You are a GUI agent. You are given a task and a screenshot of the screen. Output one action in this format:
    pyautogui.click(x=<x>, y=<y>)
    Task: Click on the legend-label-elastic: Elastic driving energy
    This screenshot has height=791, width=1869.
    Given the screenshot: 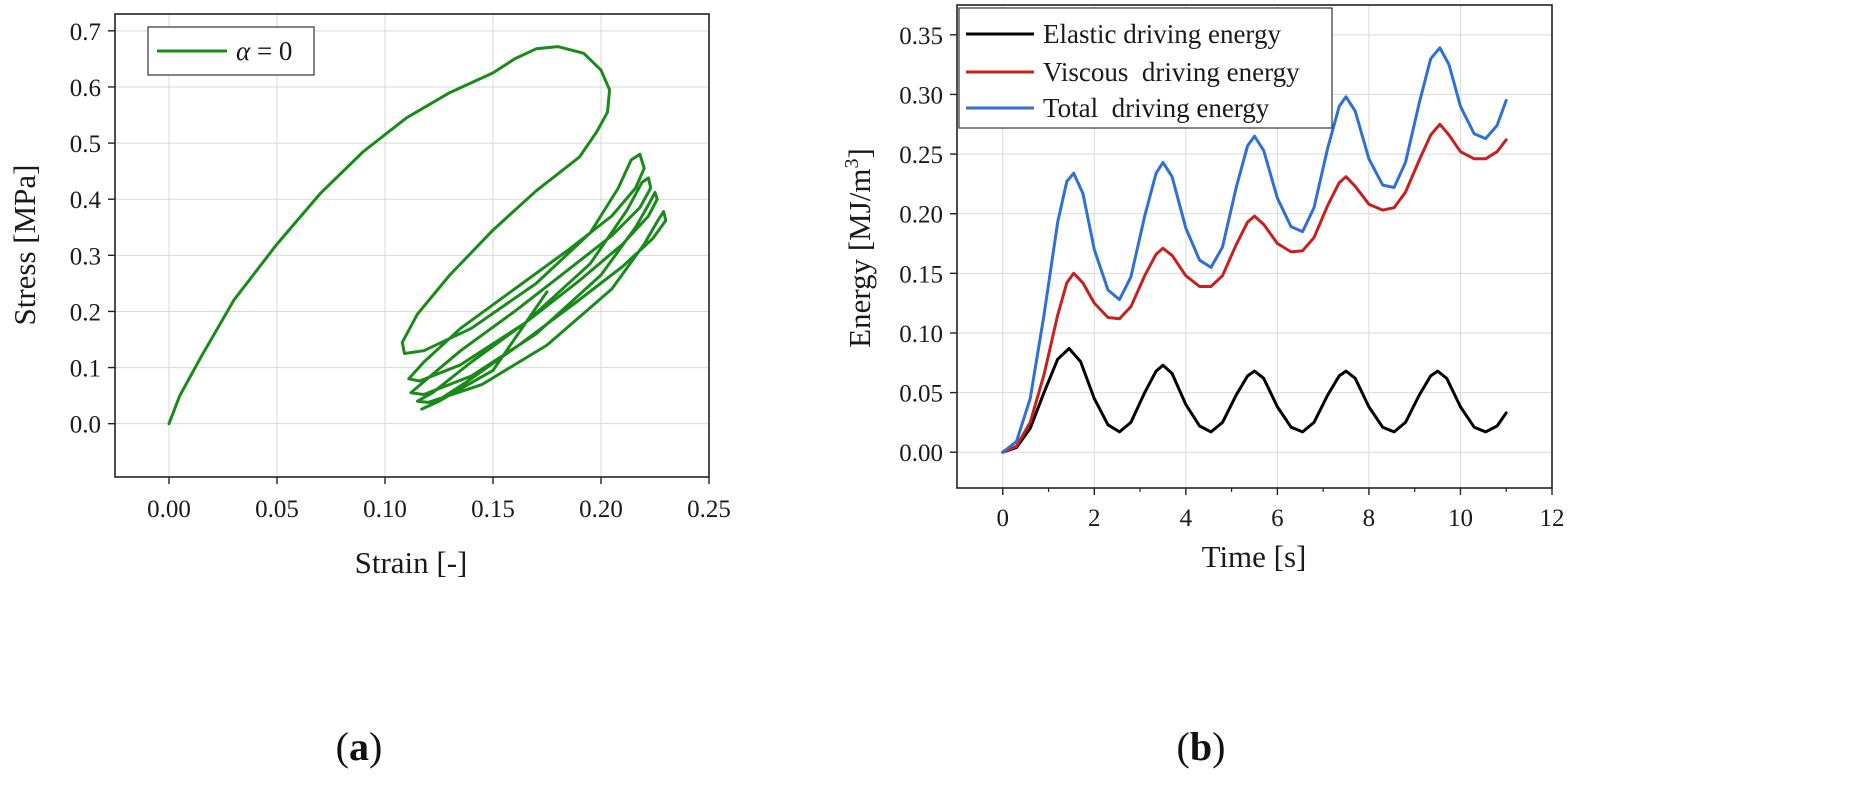 What is the action you would take?
    pyautogui.click(x=1162, y=34)
    